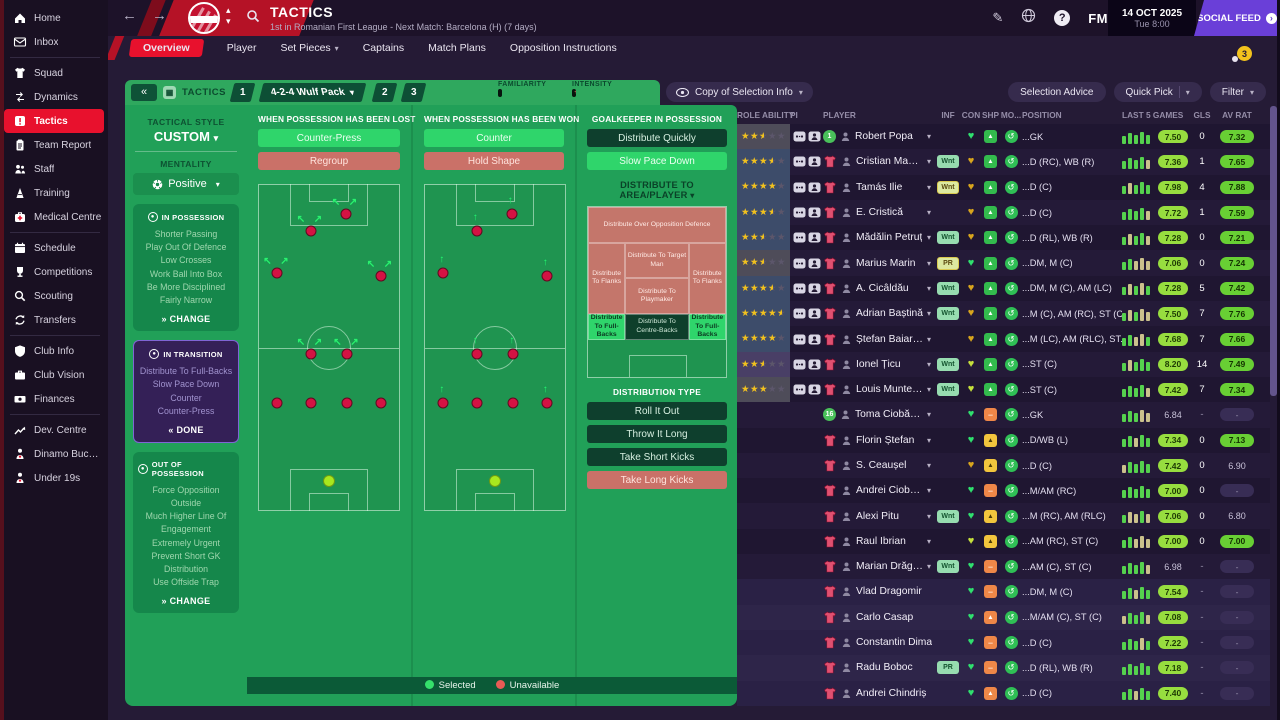 This screenshot has height=720, width=1280. I want to click on globe-icon, so click(1028, 18).